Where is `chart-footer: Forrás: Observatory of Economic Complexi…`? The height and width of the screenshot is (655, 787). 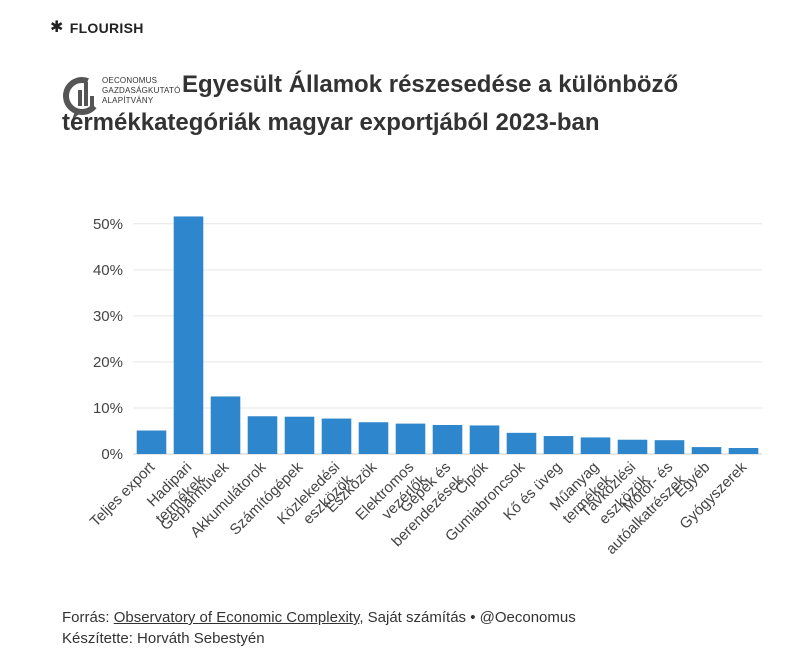
chart-footer: Forrás: Observatory of Economic Complexi… is located at coordinates (319, 628).